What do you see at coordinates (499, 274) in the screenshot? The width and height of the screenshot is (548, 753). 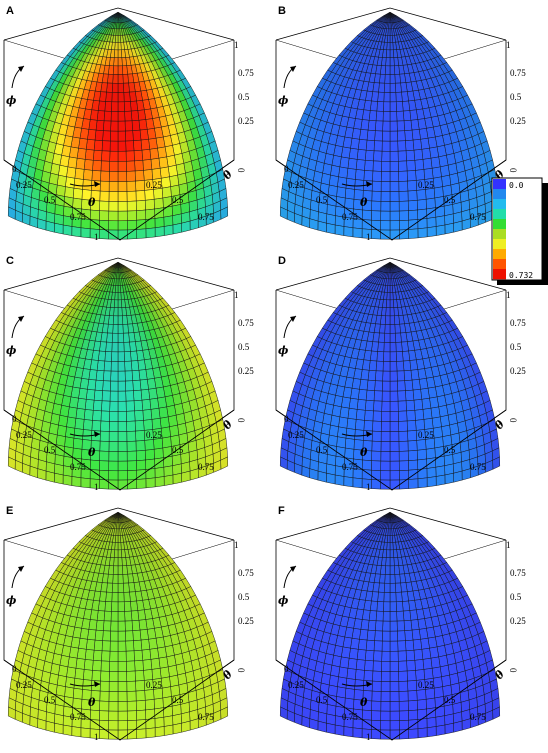 I see `colorbar-swatch` at bounding box center [499, 274].